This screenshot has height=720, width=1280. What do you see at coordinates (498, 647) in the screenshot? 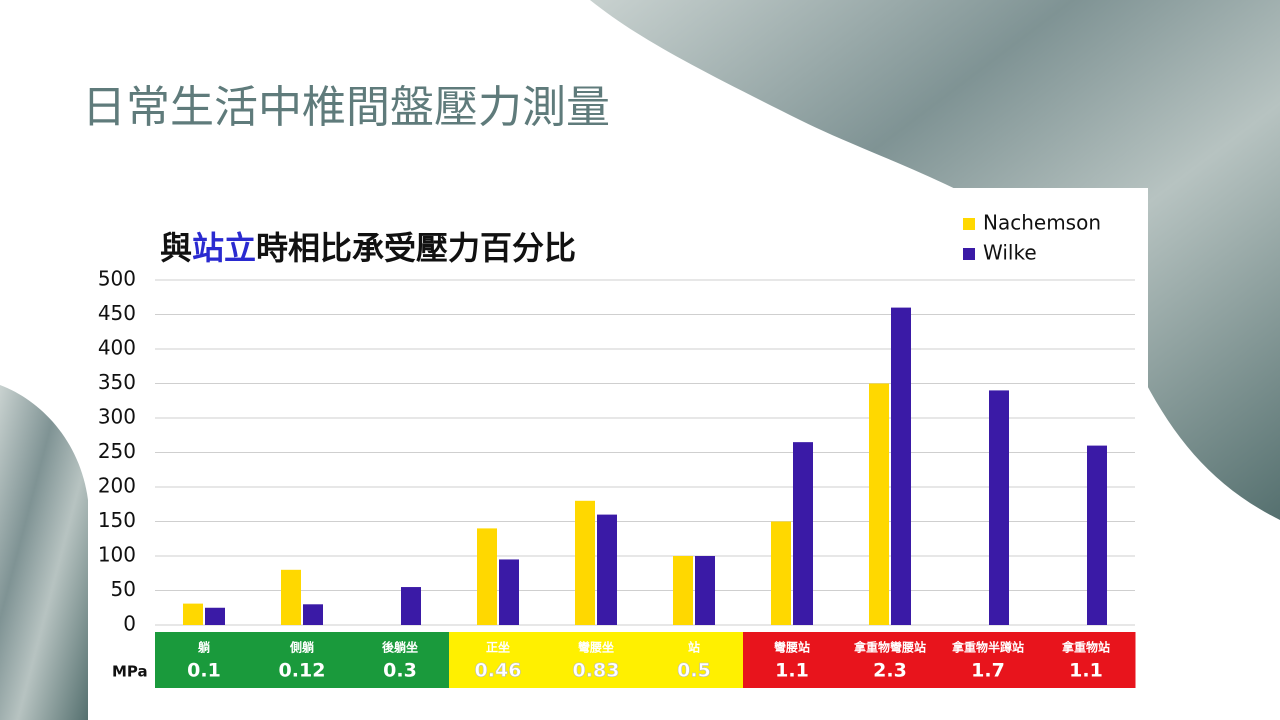
I see `x-tick-label: 正坐` at bounding box center [498, 647].